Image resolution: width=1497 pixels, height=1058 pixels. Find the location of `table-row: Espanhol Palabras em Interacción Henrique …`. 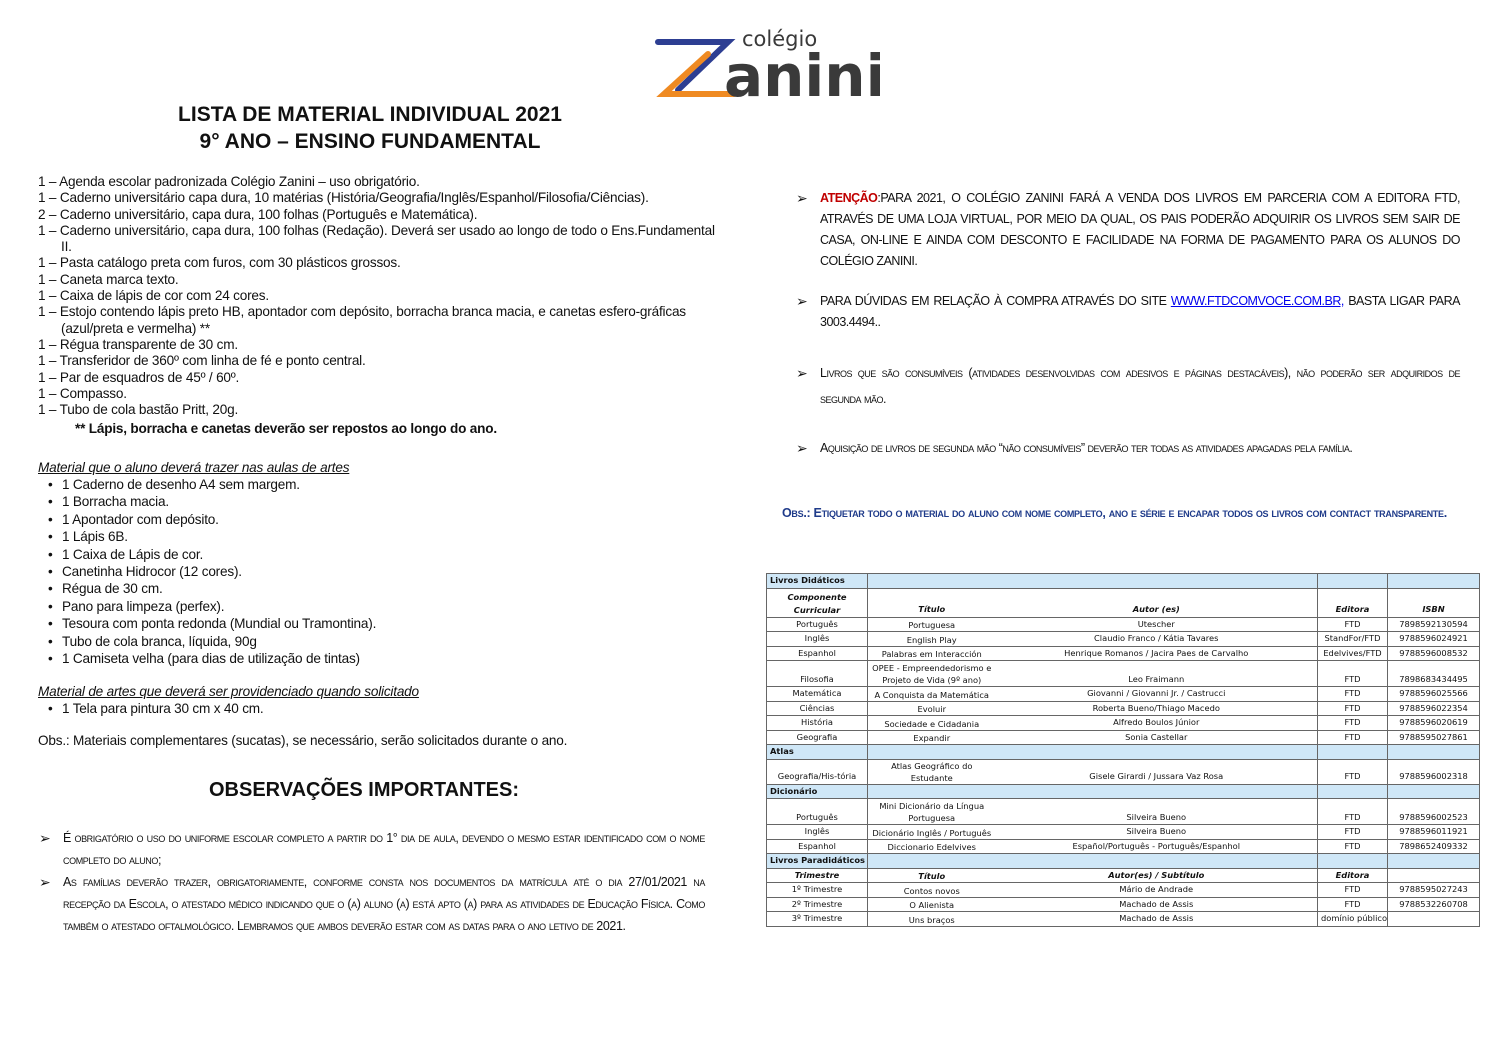

table-row: Espanhol Palabras em Interacción Henrique … is located at coordinates (1123, 653).